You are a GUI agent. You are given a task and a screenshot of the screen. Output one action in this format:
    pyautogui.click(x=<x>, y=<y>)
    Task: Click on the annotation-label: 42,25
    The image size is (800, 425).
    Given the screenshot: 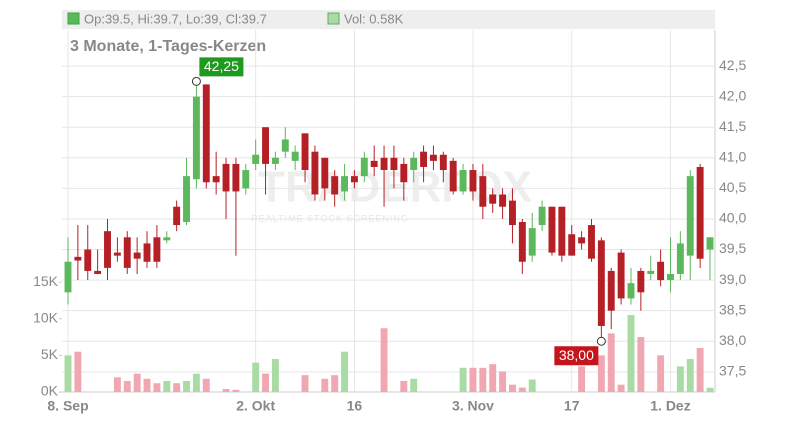 What is the action you would take?
    pyautogui.click(x=221, y=66)
    